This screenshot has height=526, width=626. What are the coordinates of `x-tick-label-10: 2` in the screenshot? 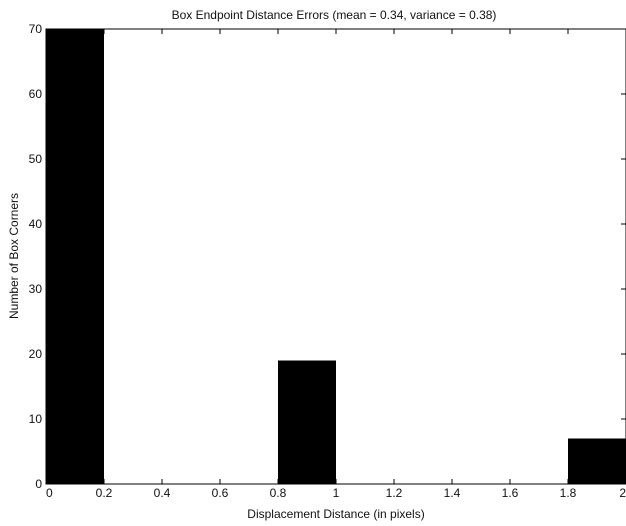 It's located at (622, 493).